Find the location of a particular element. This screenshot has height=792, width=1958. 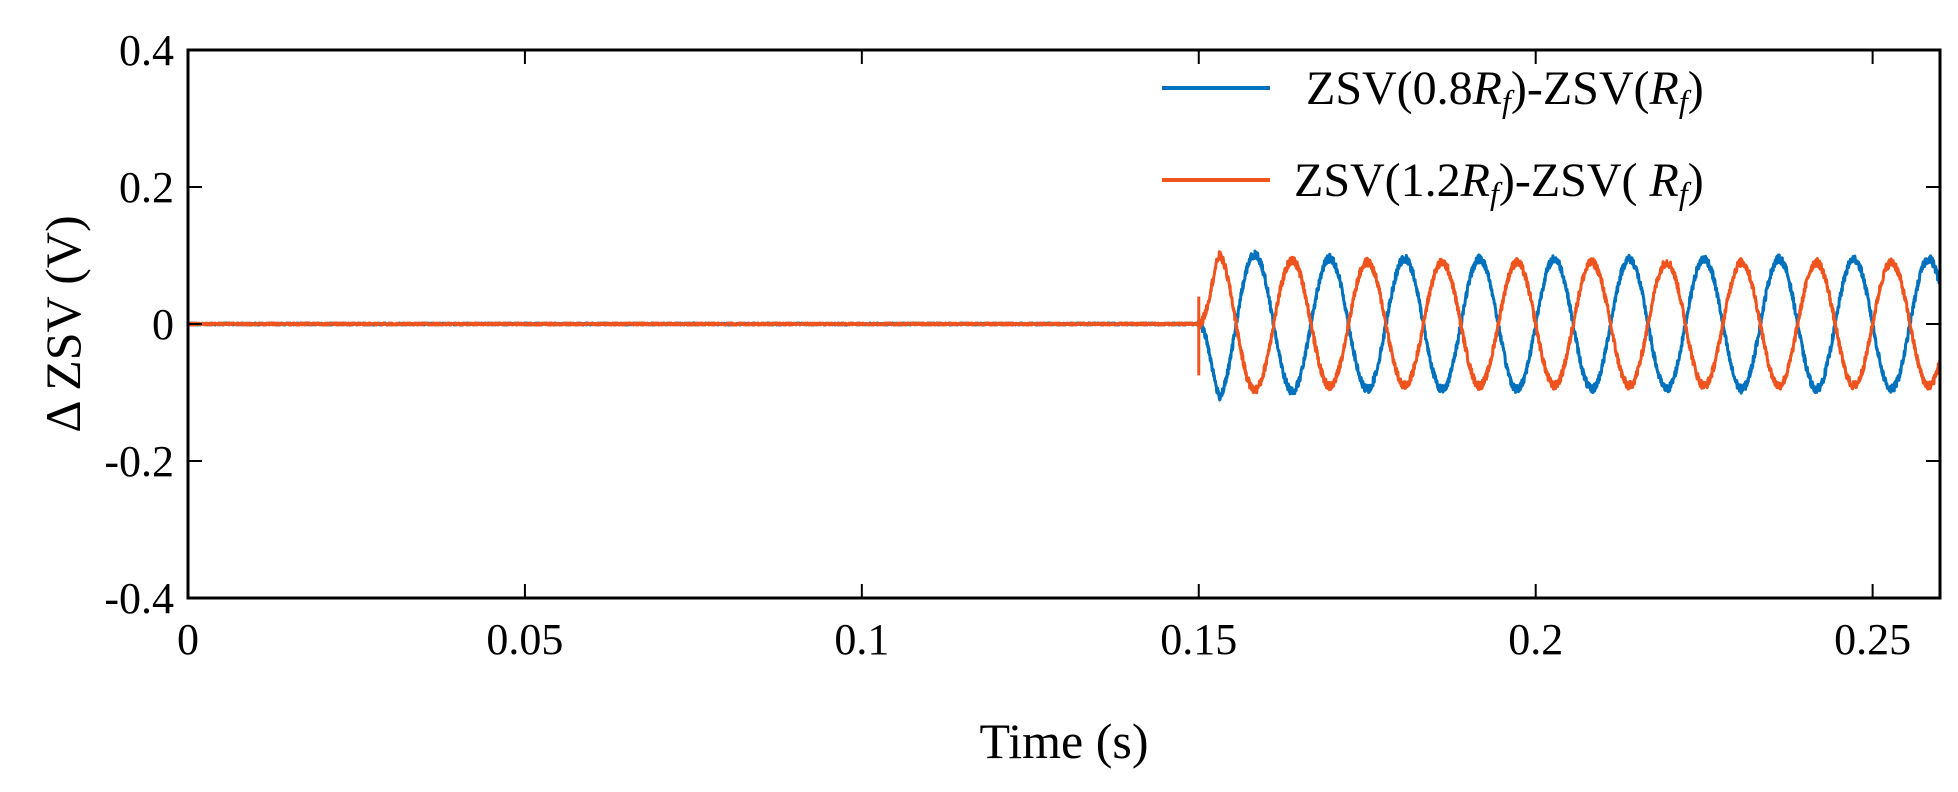

x-tick-label: 0.05 is located at coordinates (524, 639).